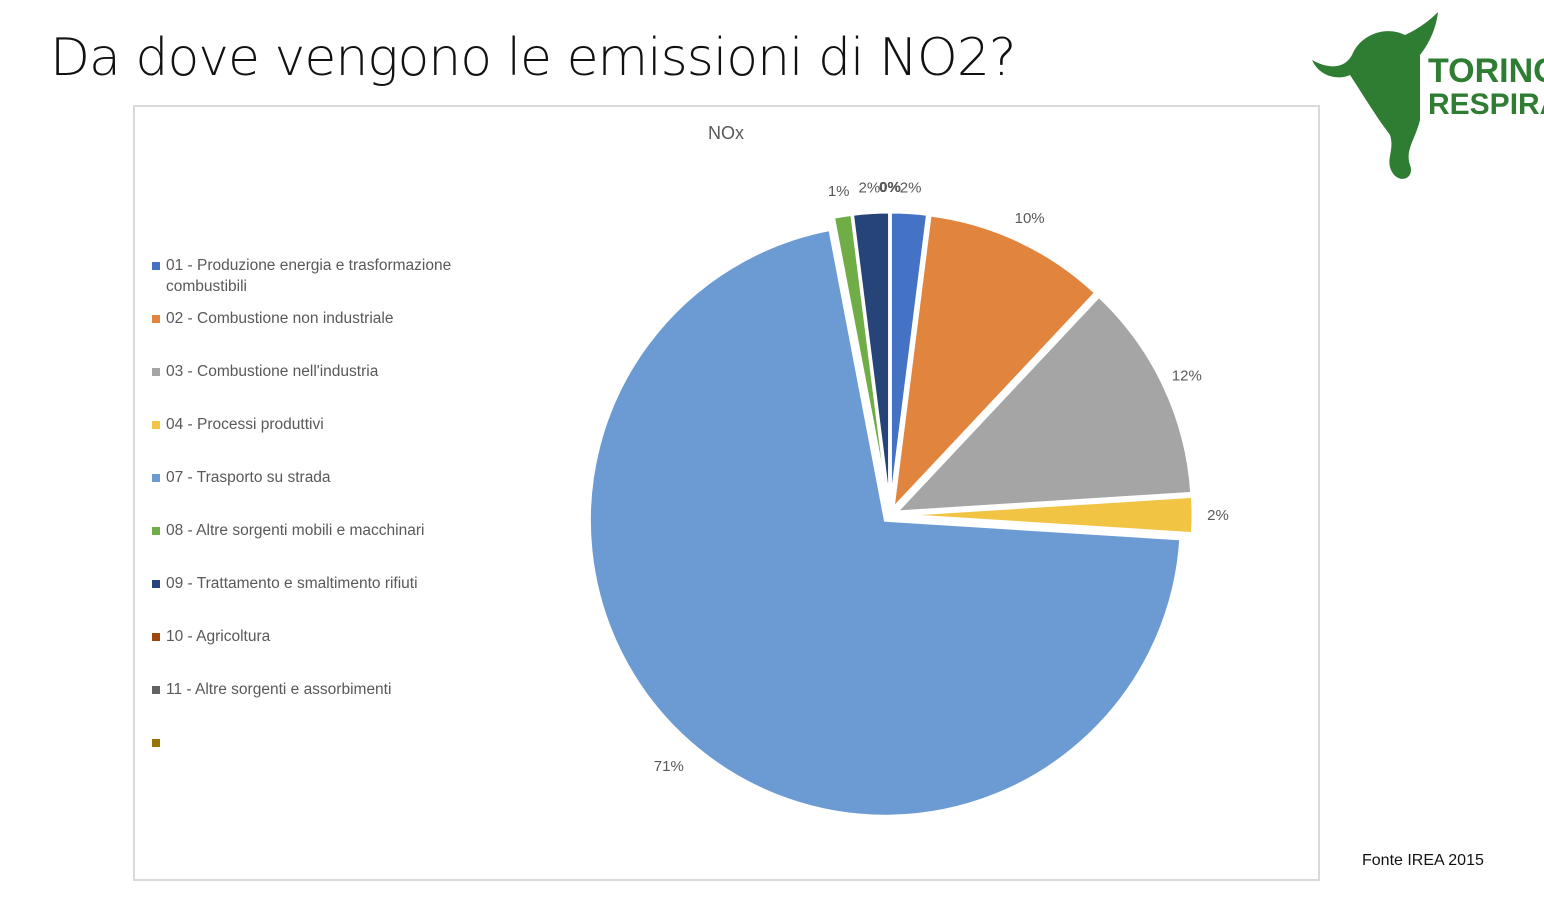 The width and height of the screenshot is (1544, 924). Describe the element at coordinates (317, 599) in the screenshot. I see `legend-item: 09 - Trattamento e smaltimento rifiuti` at that location.